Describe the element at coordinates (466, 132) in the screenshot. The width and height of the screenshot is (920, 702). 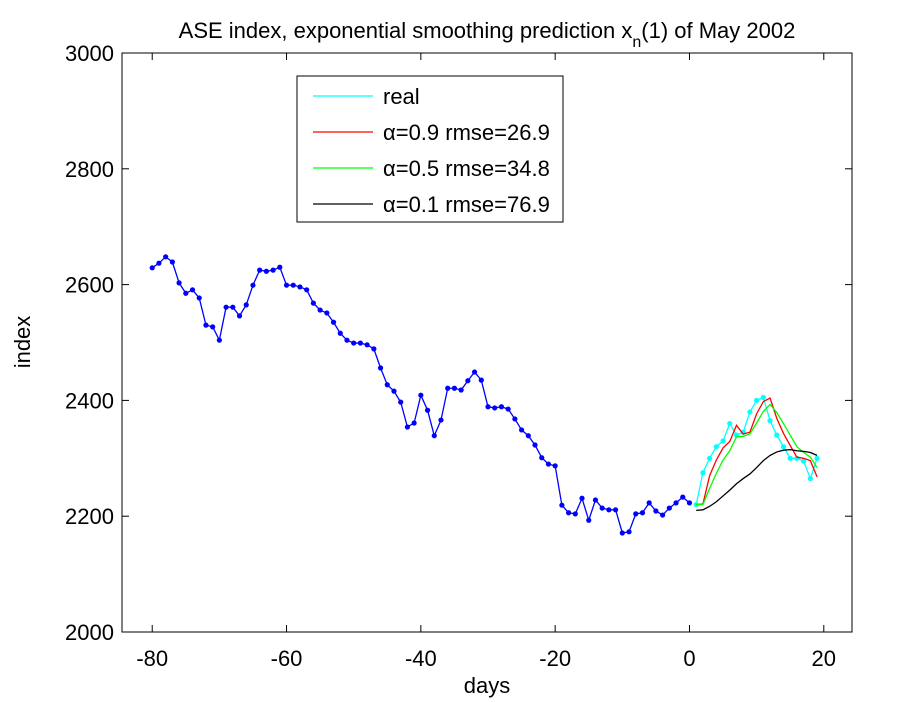
I see `legend-label: α=0.9 rmse=26.9` at that location.